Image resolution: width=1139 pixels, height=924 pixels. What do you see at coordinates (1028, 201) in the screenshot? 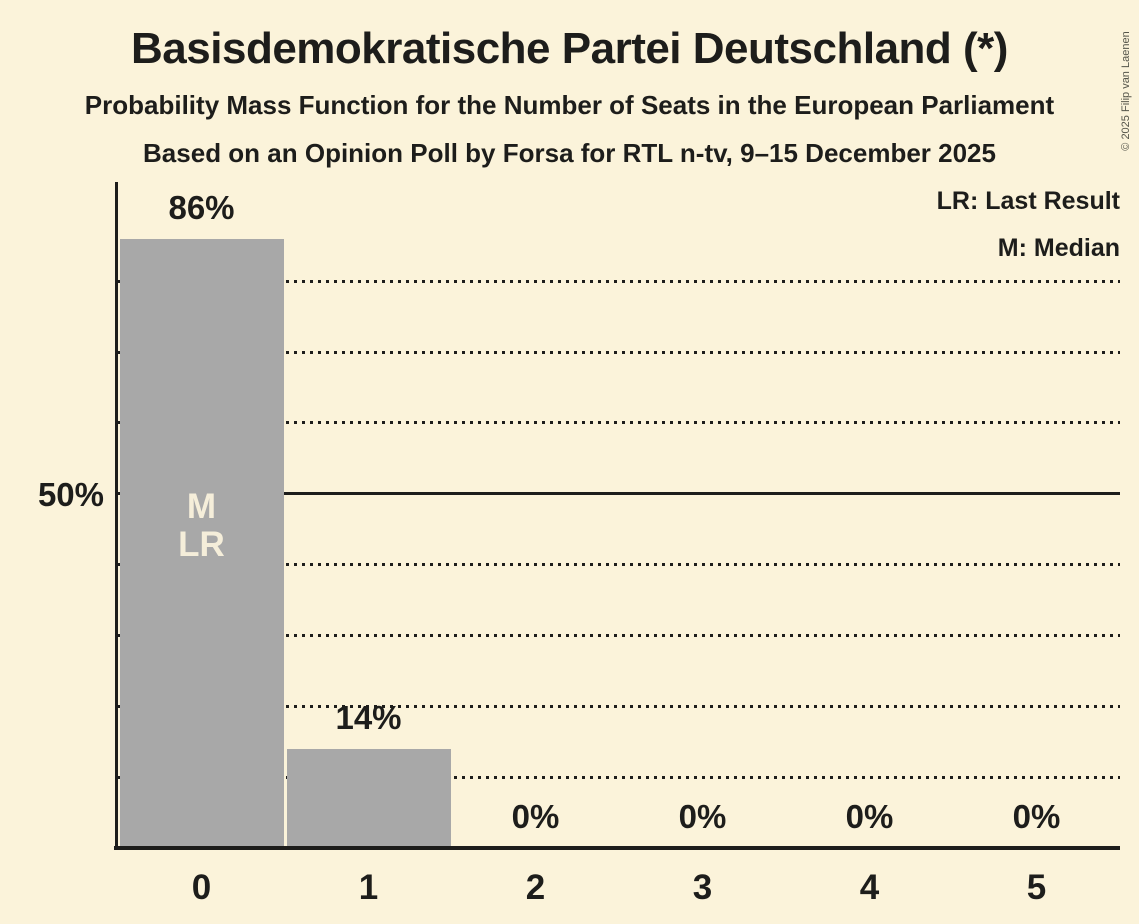
I see `legend-last-result: LR: Last Result` at bounding box center [1028, 201].